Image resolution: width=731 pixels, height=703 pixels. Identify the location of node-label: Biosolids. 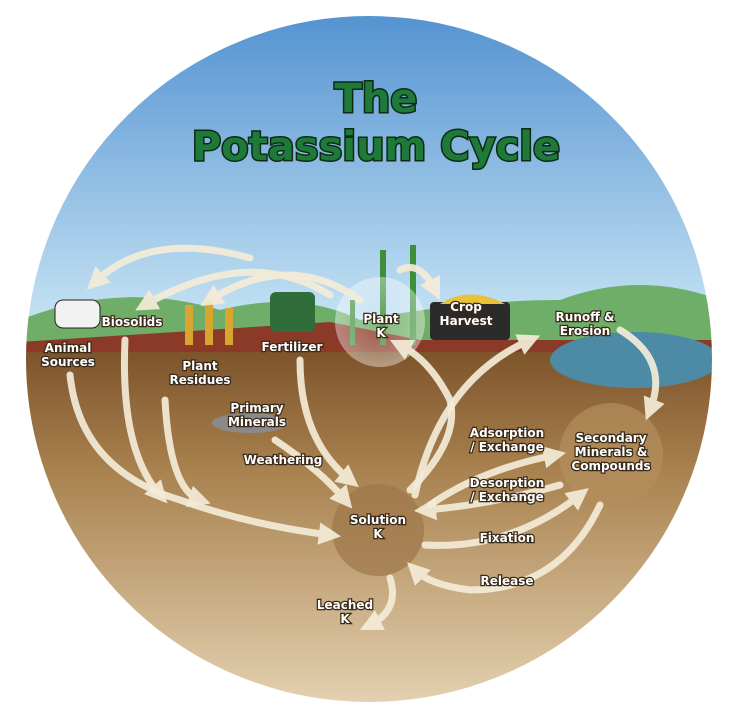
(132, 322).